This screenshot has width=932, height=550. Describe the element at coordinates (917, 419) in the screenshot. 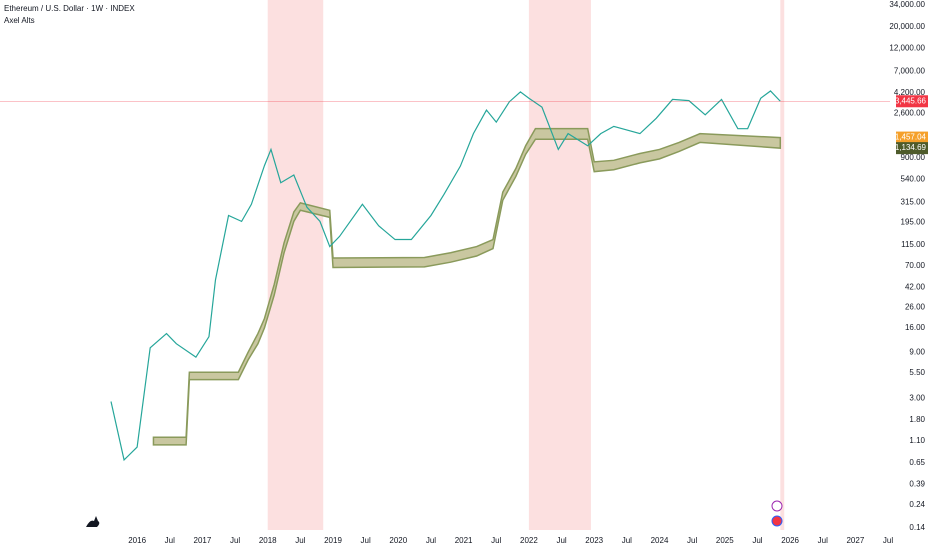

I see `y-tick-label: 1.80` at that location.